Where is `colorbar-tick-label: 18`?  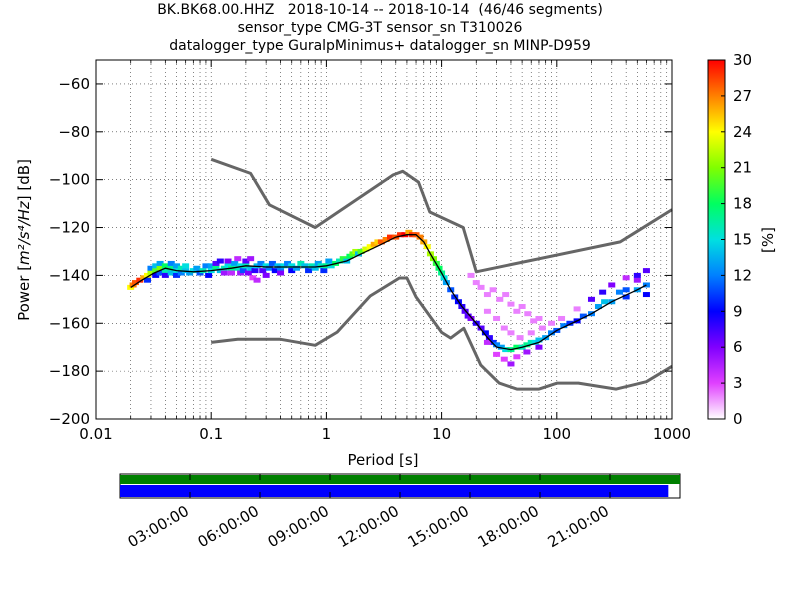 colorbar-tick-label: 18 is located at coordinates (742, 204).